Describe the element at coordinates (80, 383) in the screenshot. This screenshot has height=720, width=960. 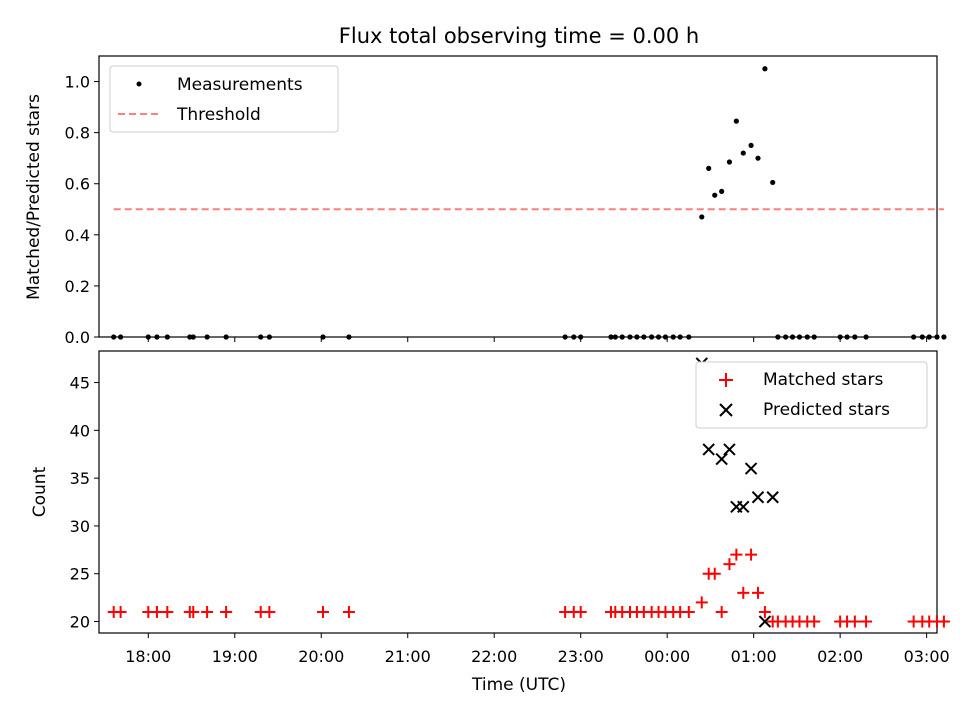
I see `y-tick-label: 45` at that location.